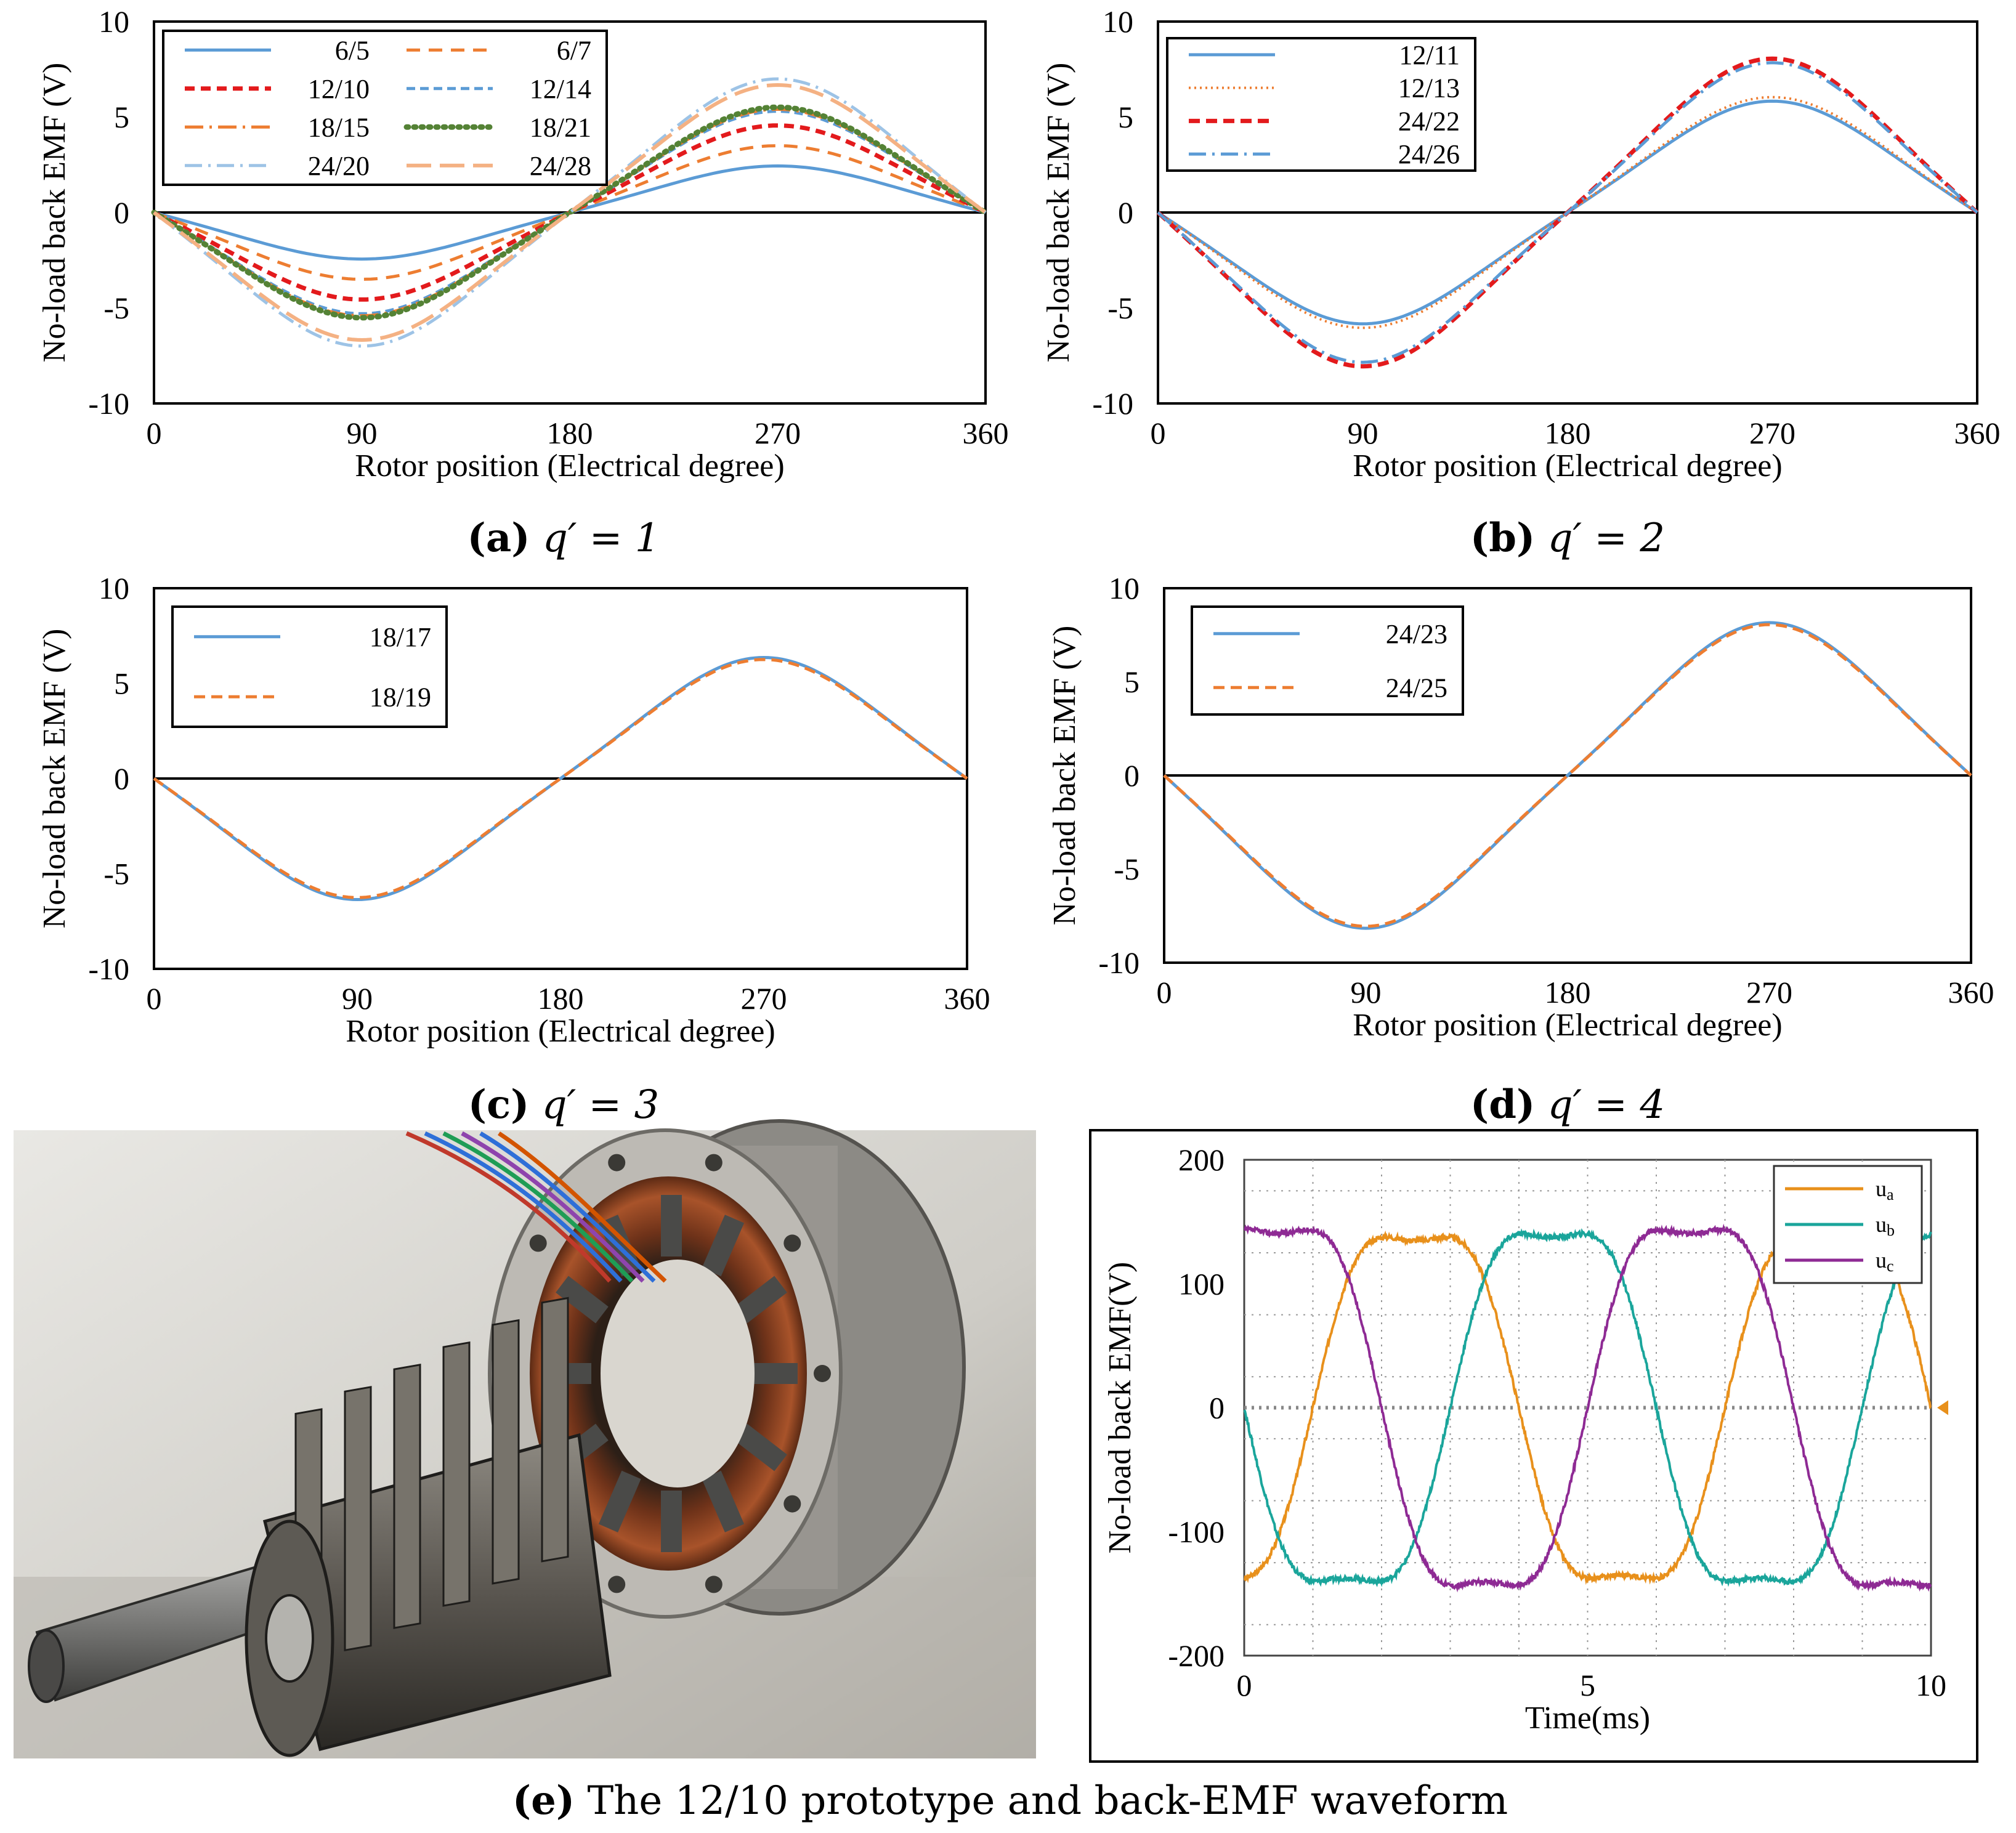  I want to click on caption-text: q′ = 1, so click(595, 538).